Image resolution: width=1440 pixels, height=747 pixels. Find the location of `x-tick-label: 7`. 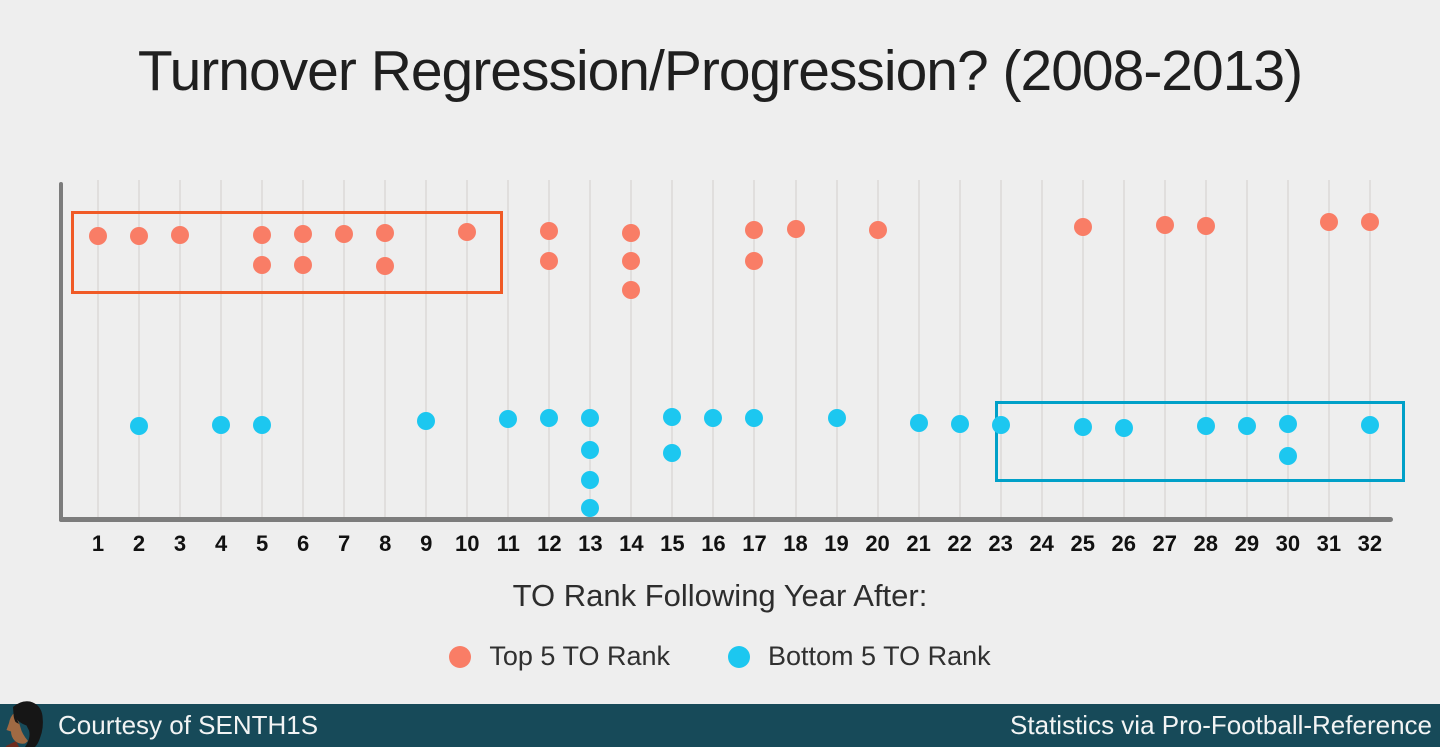

x-tick-label: 7 is located at coordinates (344, 543).